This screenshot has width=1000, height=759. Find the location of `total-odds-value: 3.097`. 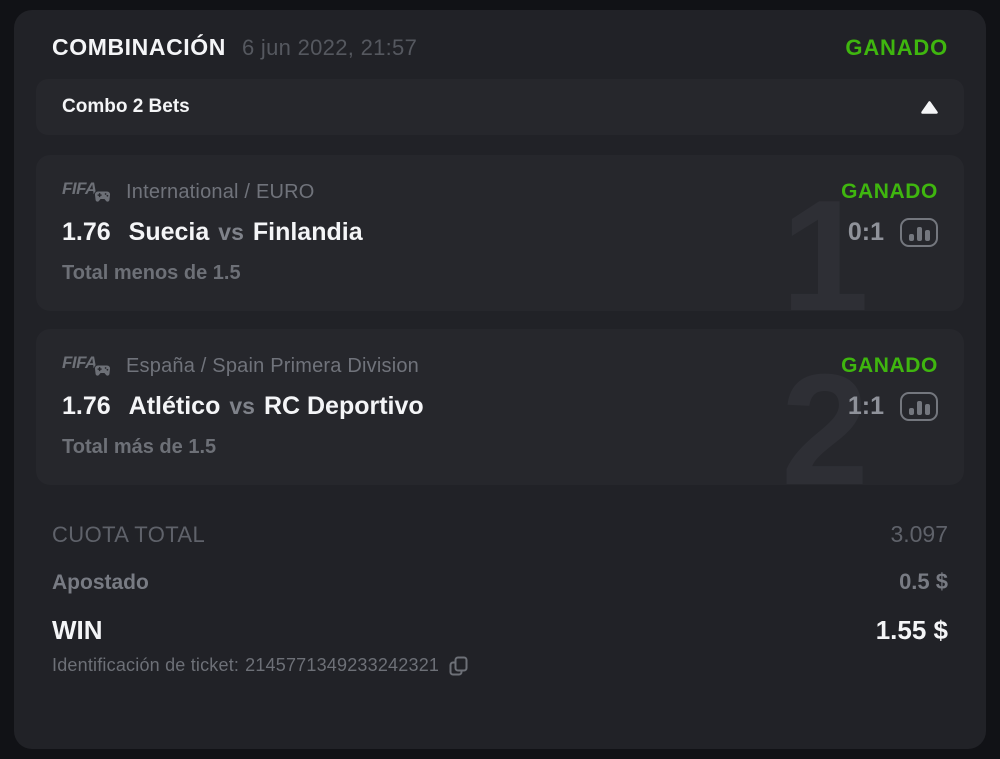

total-odds-value: 3.097 is located at coordinates (919, 534).